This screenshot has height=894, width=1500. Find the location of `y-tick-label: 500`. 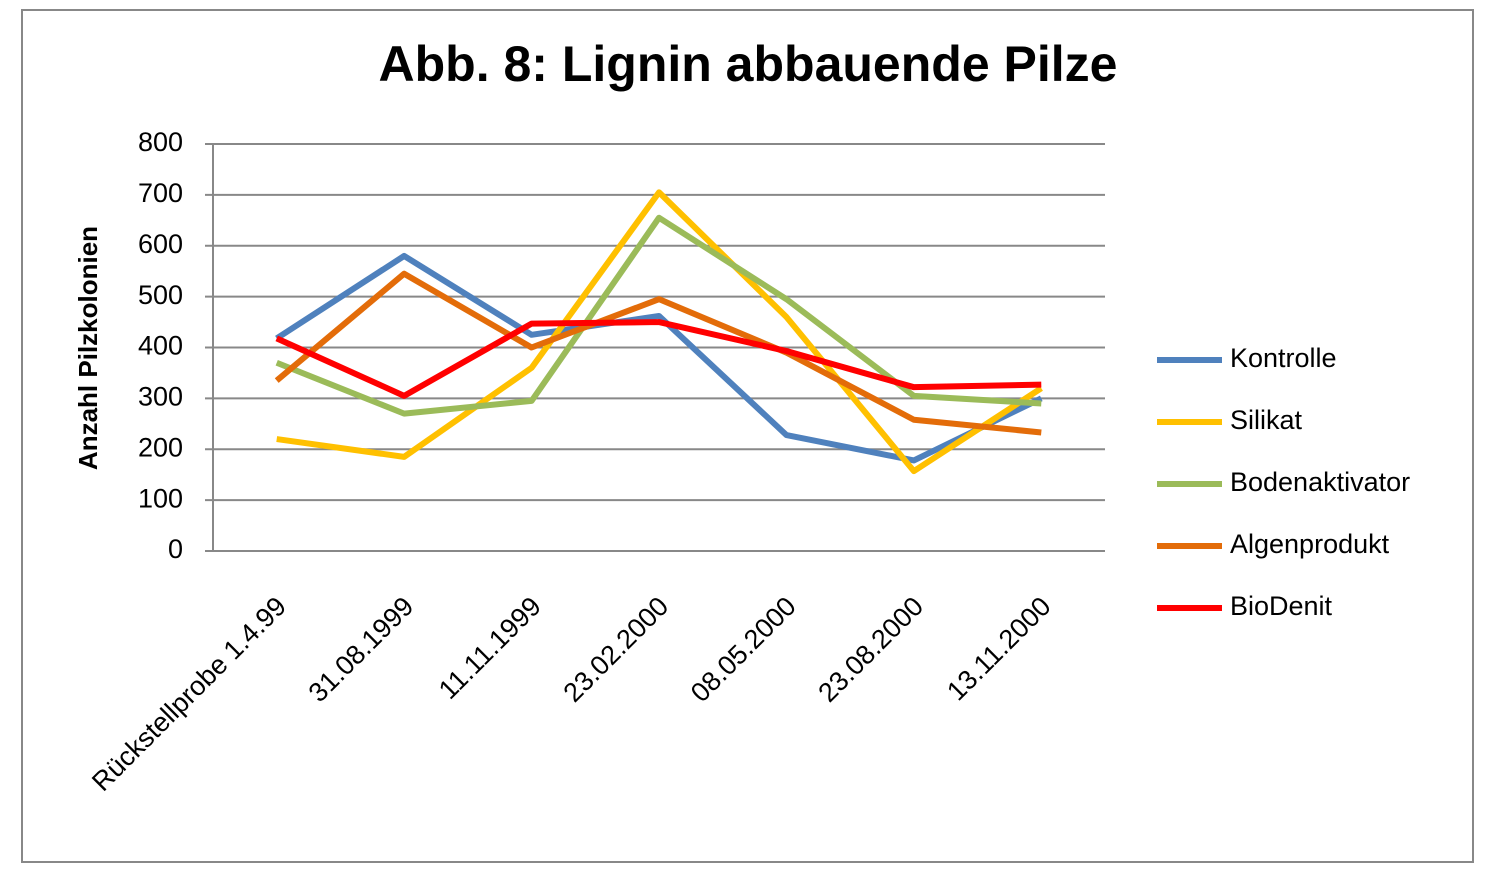

y-tick-label: 500 is located at coordinates (160, 295).